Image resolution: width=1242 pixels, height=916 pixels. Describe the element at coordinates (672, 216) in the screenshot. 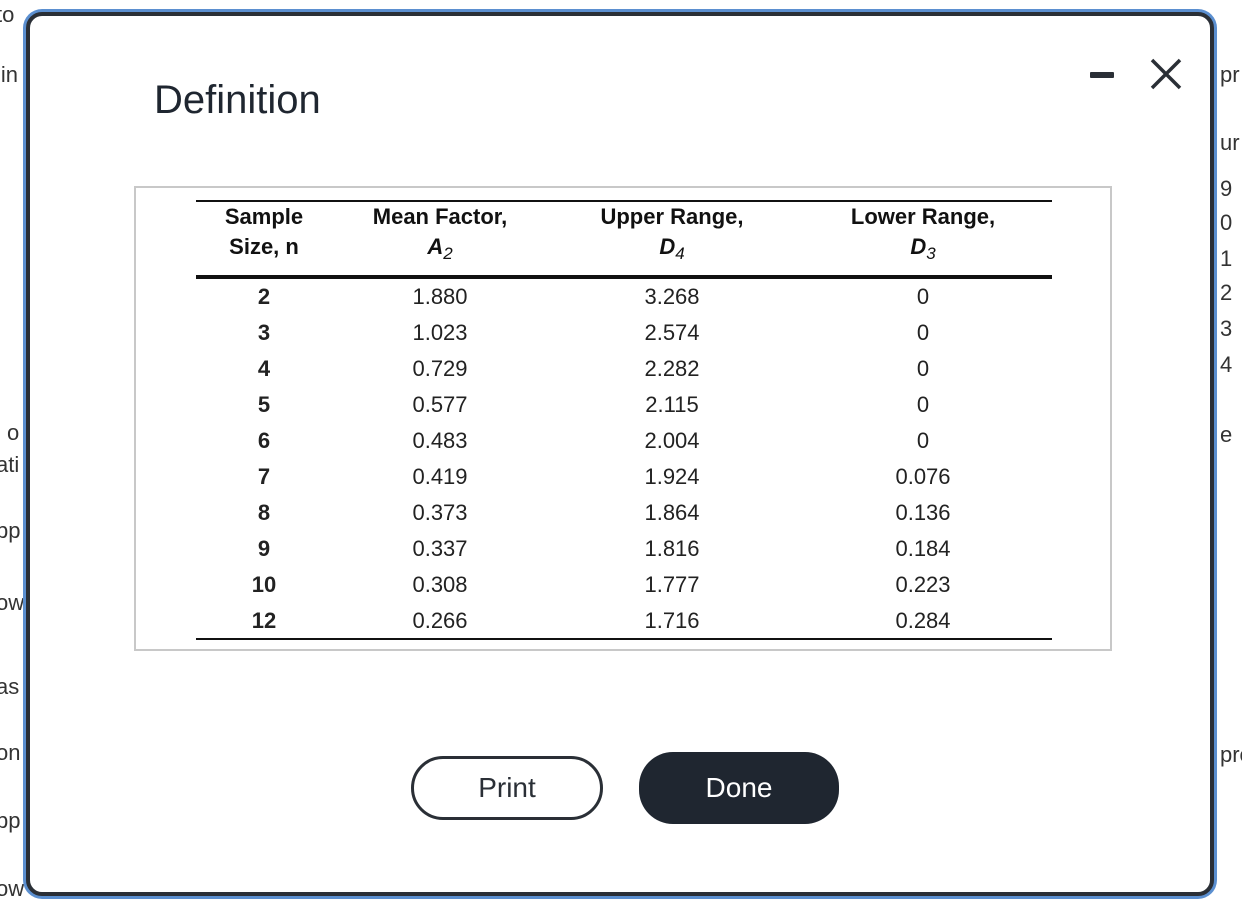

I see `header-label: Upper Range,` at that location.